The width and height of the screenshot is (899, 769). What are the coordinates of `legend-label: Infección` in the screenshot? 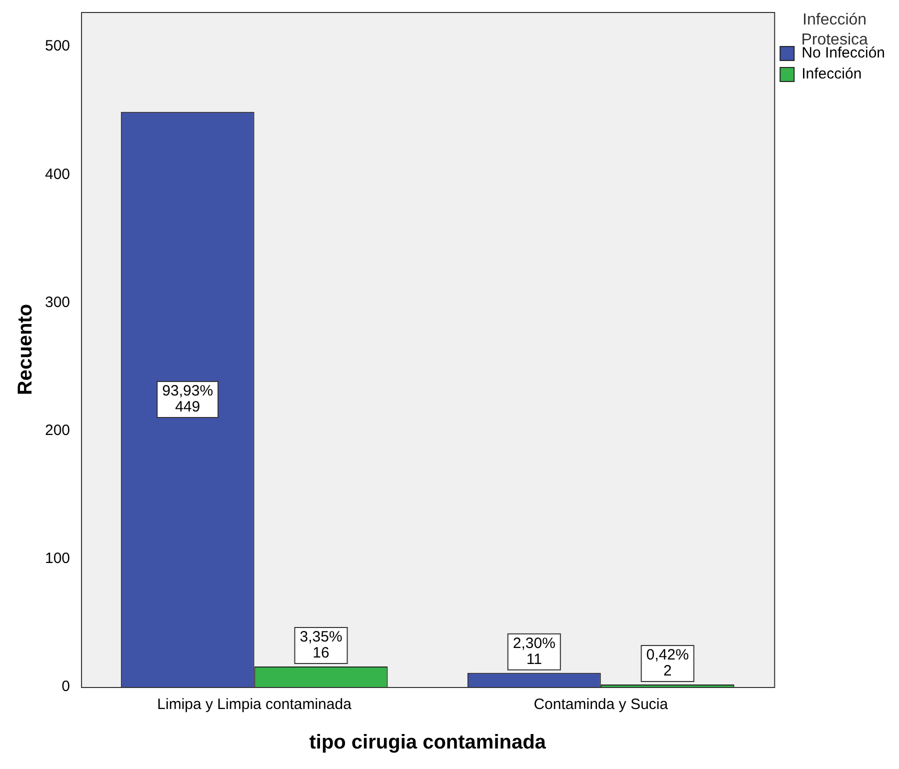 It's located at (832, 74).